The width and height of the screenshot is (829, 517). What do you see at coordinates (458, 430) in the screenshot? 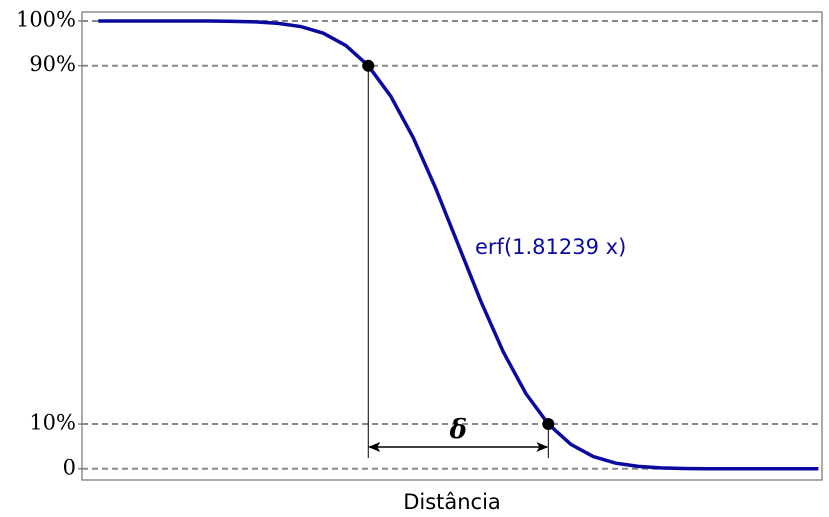
I see `delta-label: δ` at bounding box center [458, 430].